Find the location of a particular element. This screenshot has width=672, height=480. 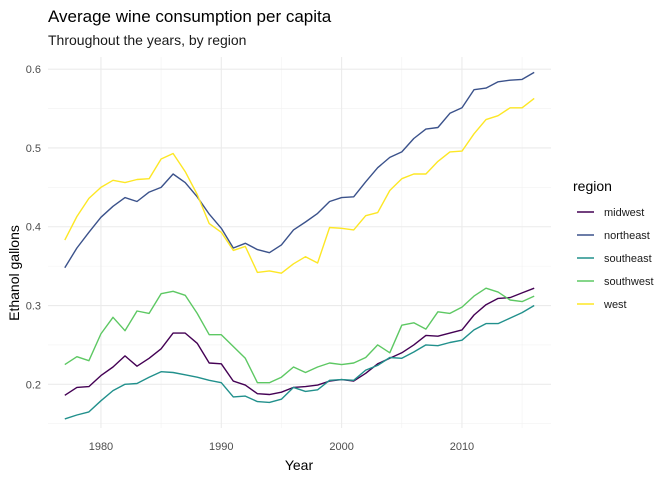

legend-label-northeast: northeast is located at coordinates (627, 236).